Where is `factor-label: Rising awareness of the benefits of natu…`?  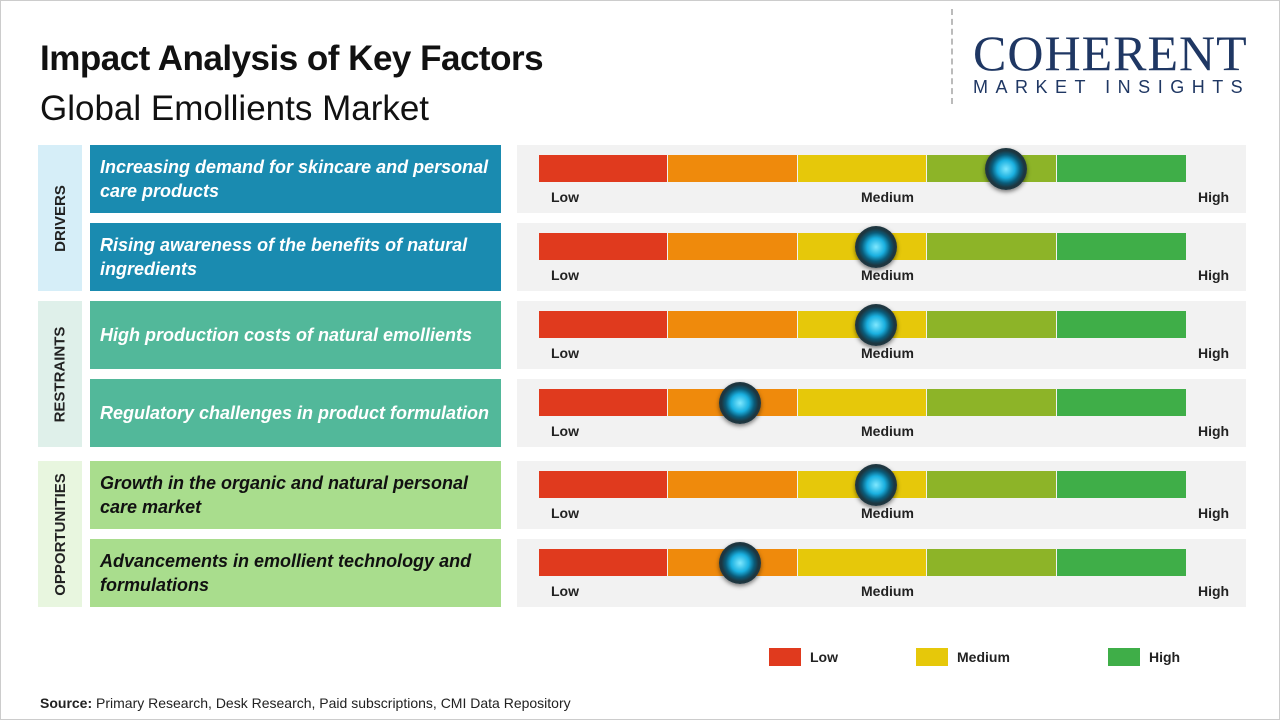
factor-label: Rising awareness of the benefits of natu… is located at coordinates (295, 257).